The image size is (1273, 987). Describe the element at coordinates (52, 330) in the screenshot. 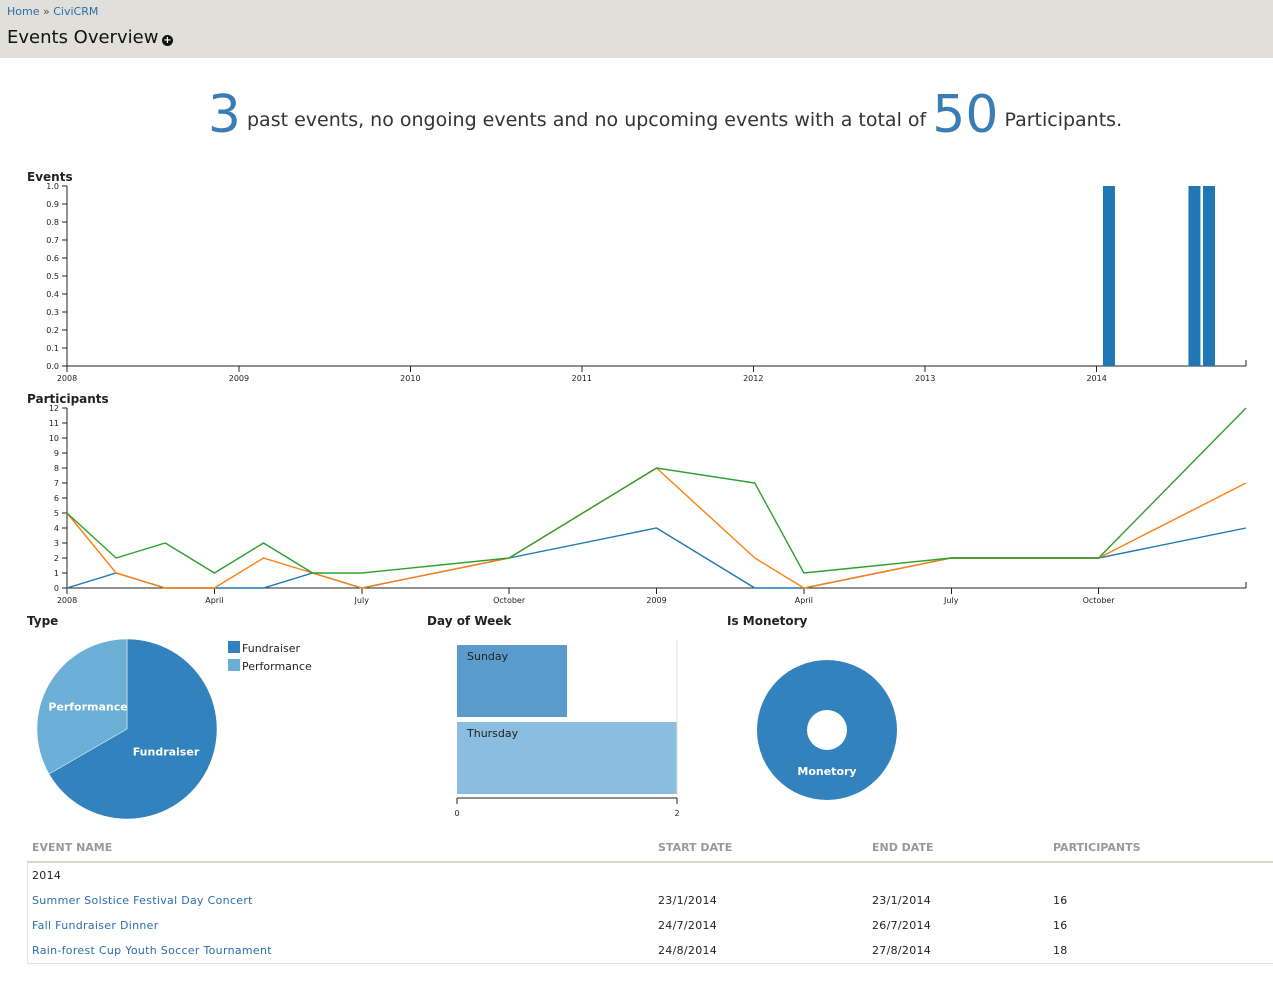

I see `events-y-tick-label: 0.2` at that location.